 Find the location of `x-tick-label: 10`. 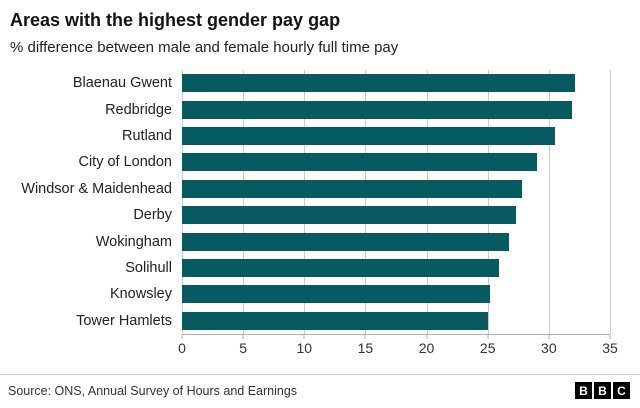

x-tick-label: 10 is located at coordinates (304, 347).